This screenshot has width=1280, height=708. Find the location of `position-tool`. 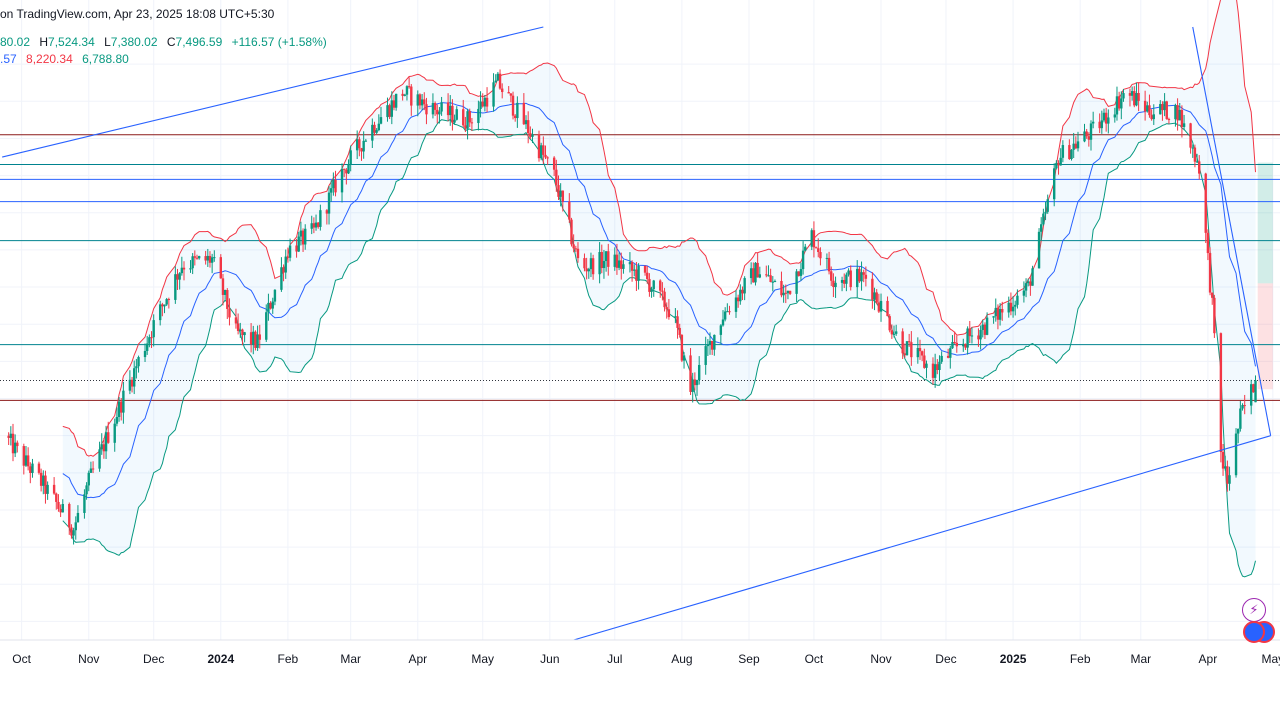

position-tool is located at coordinates (1265, 276).